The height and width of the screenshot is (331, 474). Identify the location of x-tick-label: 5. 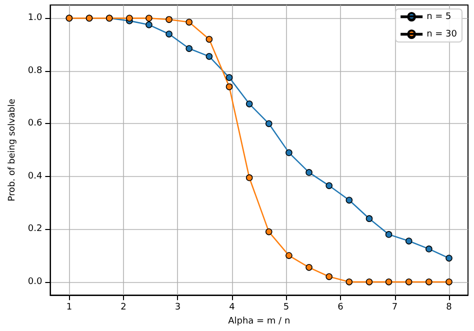
(286, 307).